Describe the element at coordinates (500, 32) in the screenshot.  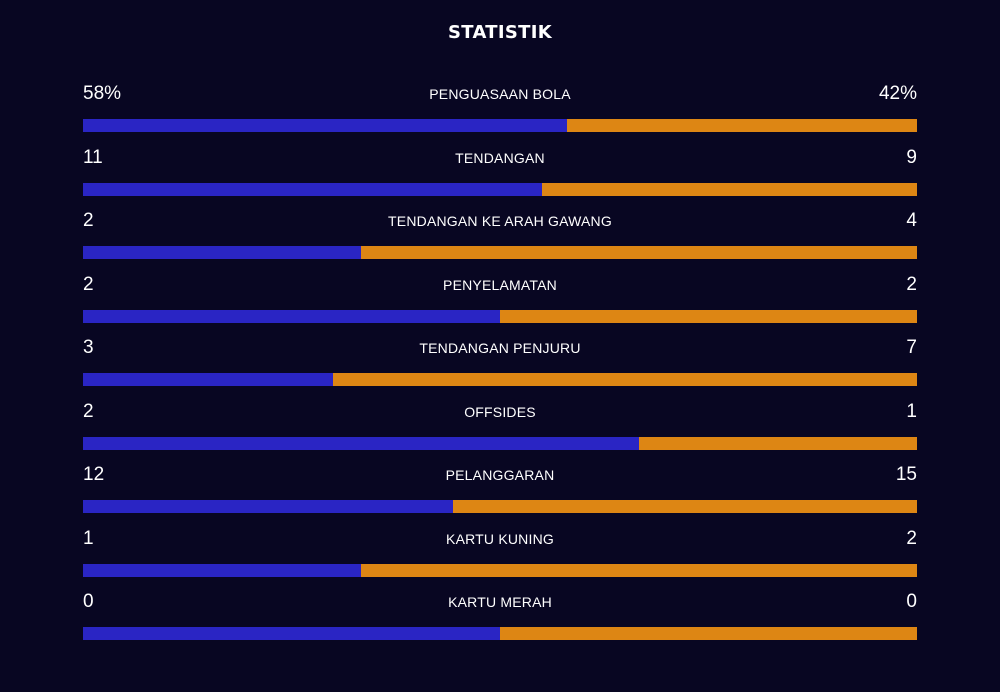
I see `stats-title: STATISTIK` at that location.